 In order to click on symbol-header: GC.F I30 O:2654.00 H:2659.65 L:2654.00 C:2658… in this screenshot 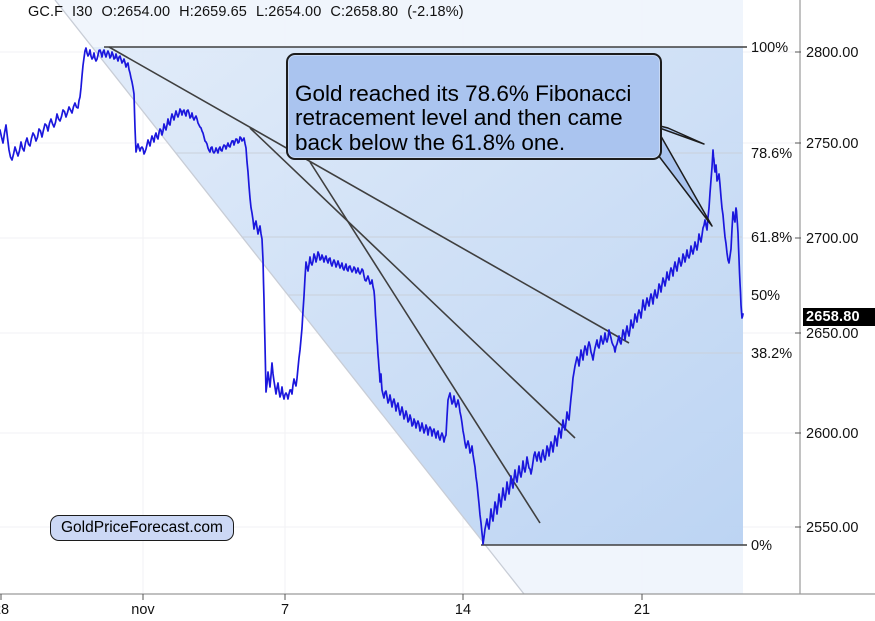, I will do `click(250, 12)`.